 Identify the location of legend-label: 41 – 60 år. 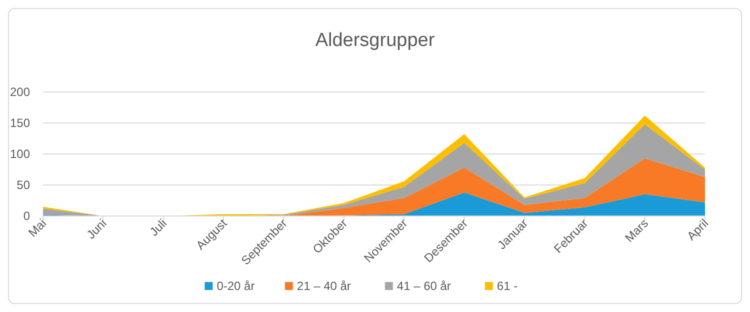
(423, 286).